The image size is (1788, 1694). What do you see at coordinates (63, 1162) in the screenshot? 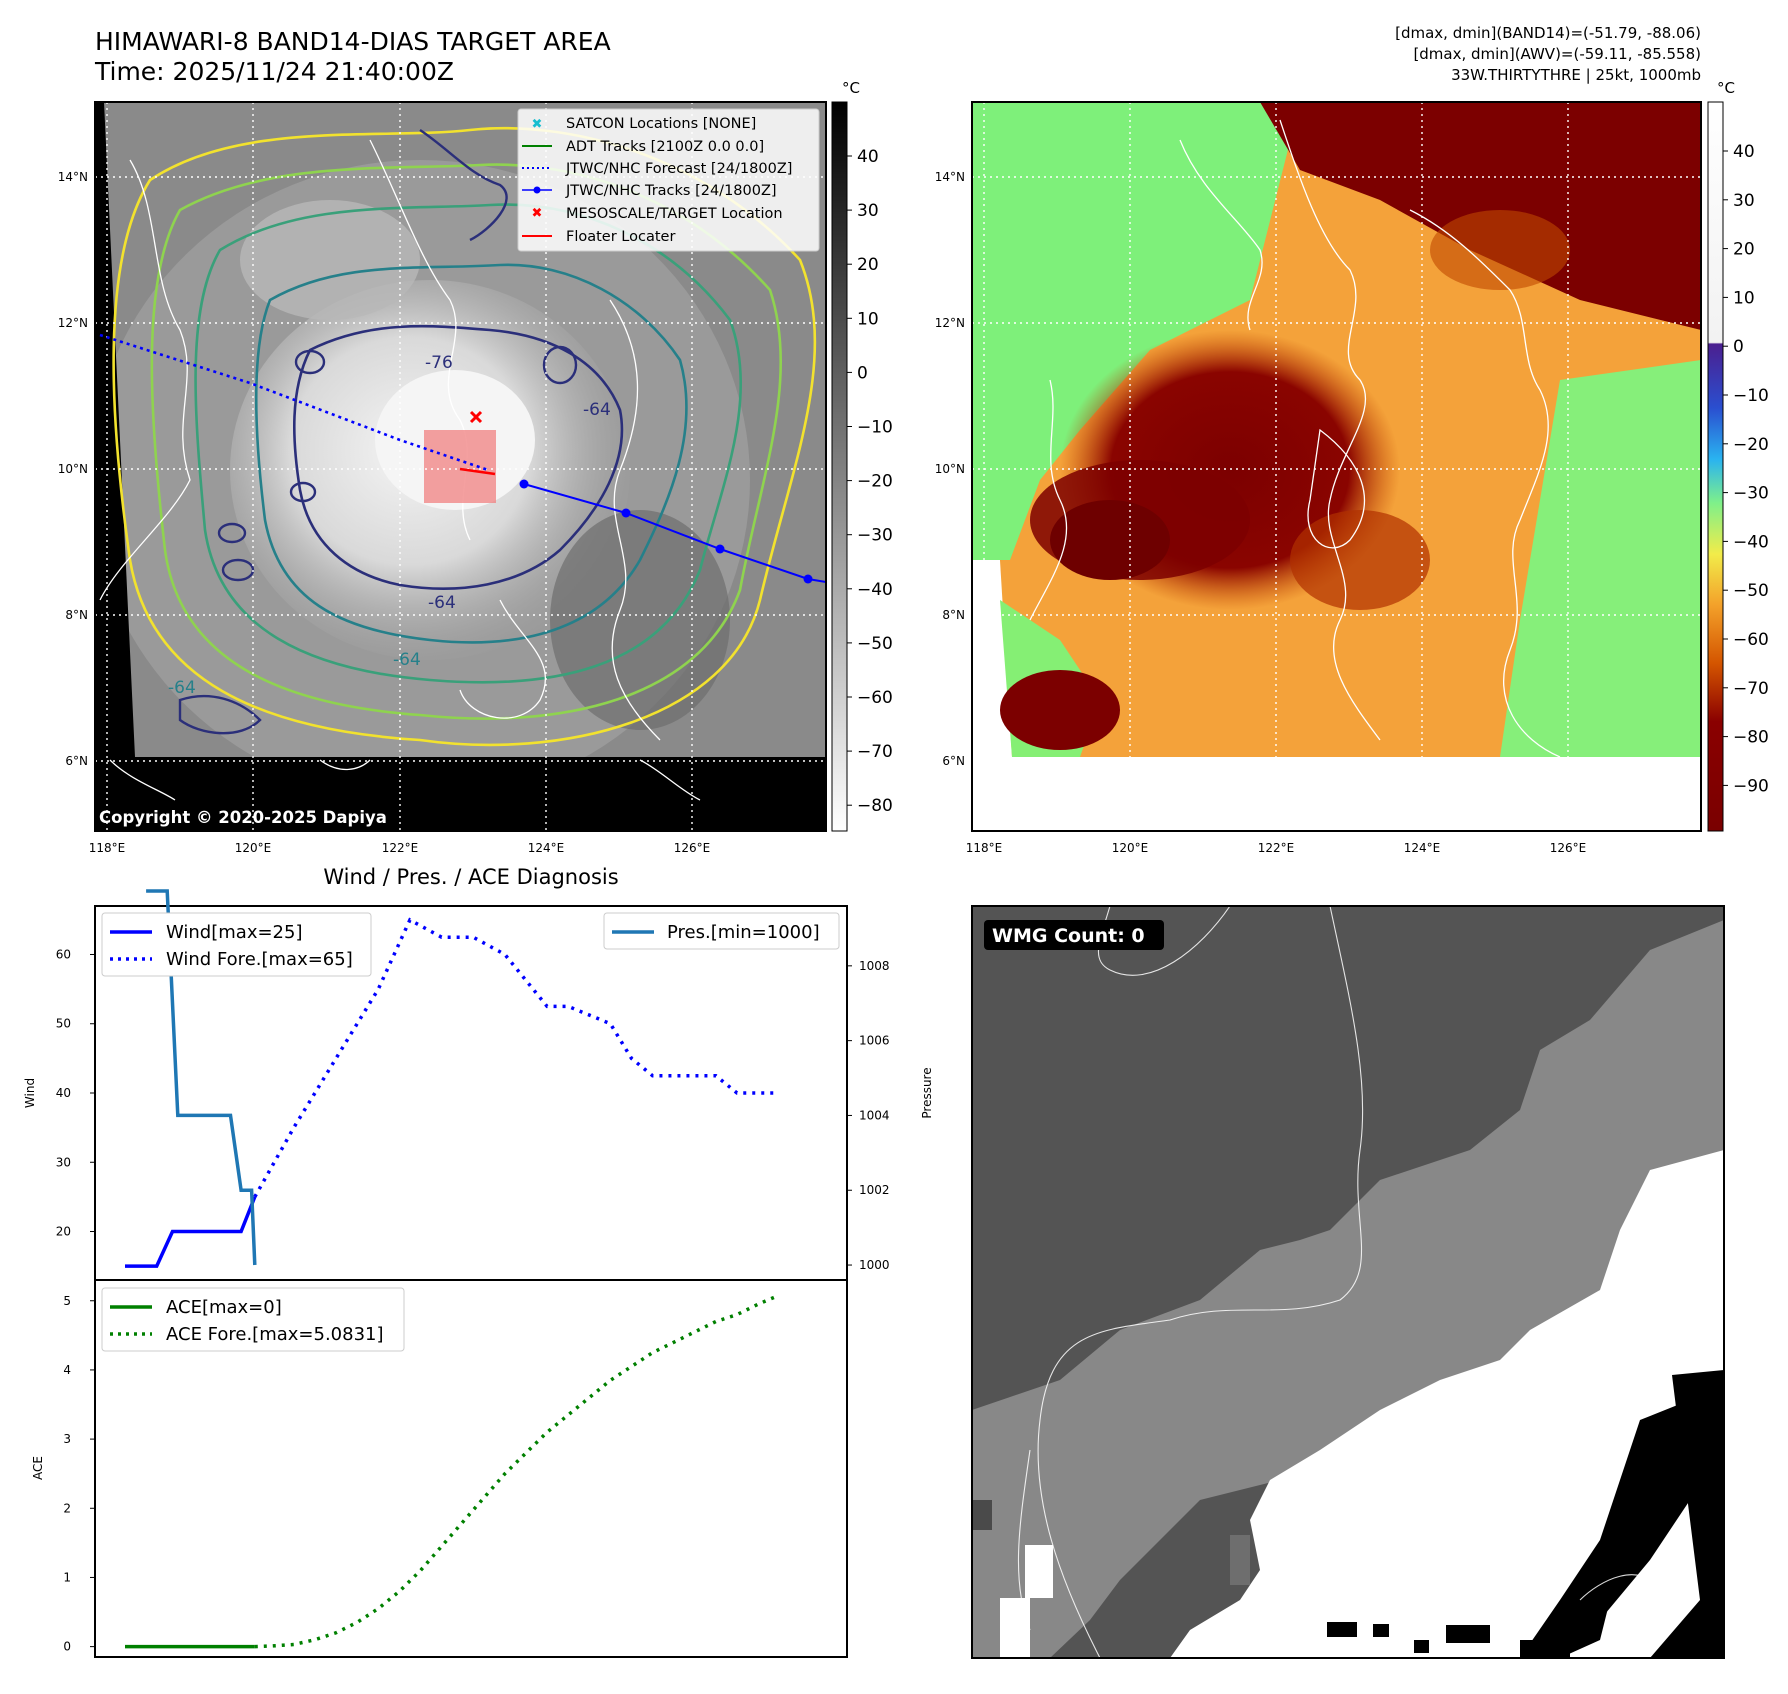
I see `wind-tick-label: 30` at bounding box center [63, 1162].